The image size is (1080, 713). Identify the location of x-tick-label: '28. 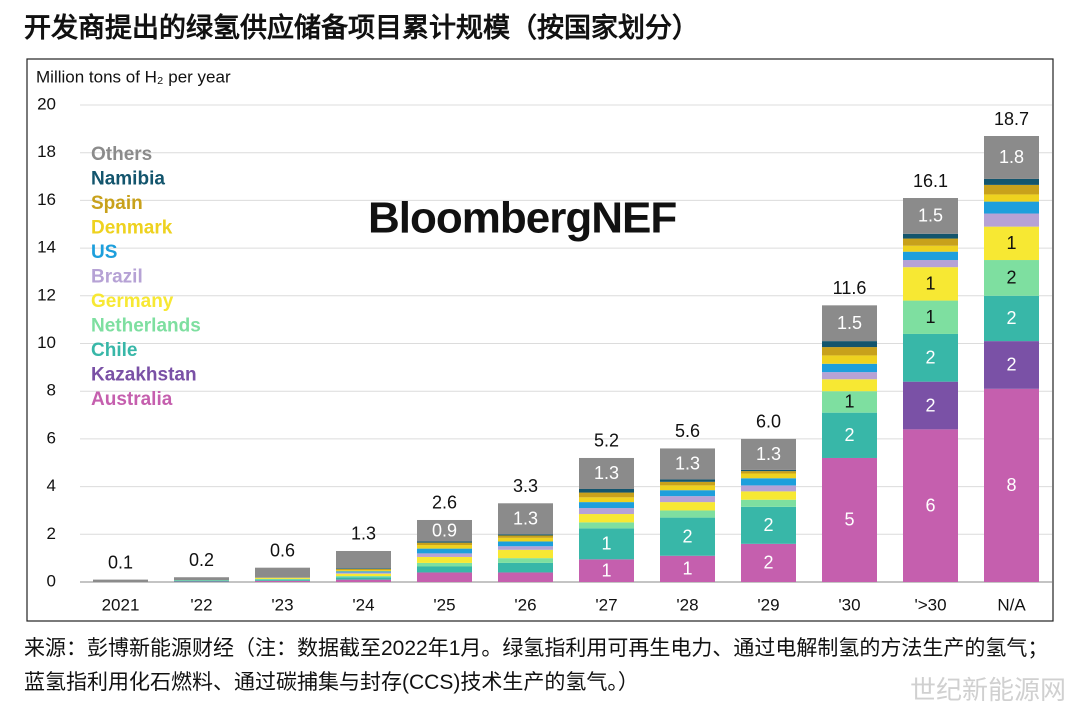
(687, 604).